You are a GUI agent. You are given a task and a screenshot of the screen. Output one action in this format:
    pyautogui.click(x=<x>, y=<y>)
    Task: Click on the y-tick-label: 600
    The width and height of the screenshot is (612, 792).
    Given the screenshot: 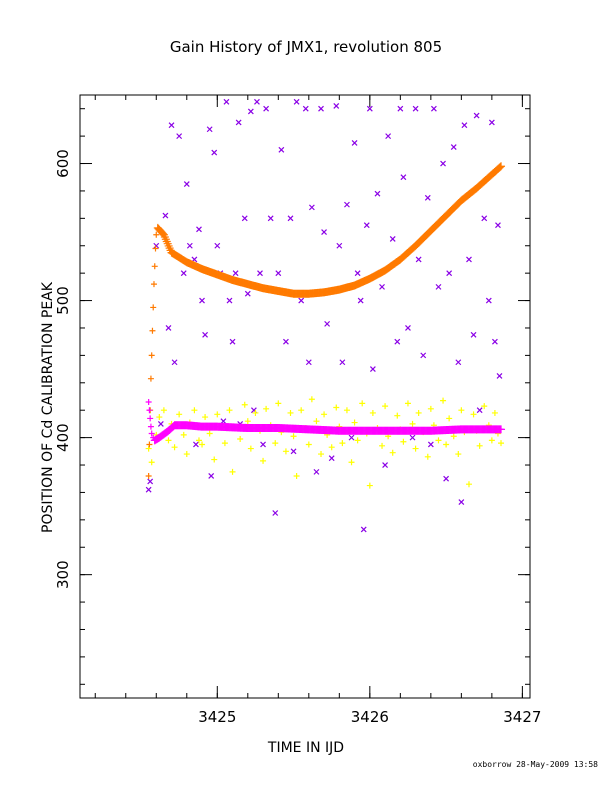 What is the action you would take?
    pyautogui.click(x=63, y=163)
    